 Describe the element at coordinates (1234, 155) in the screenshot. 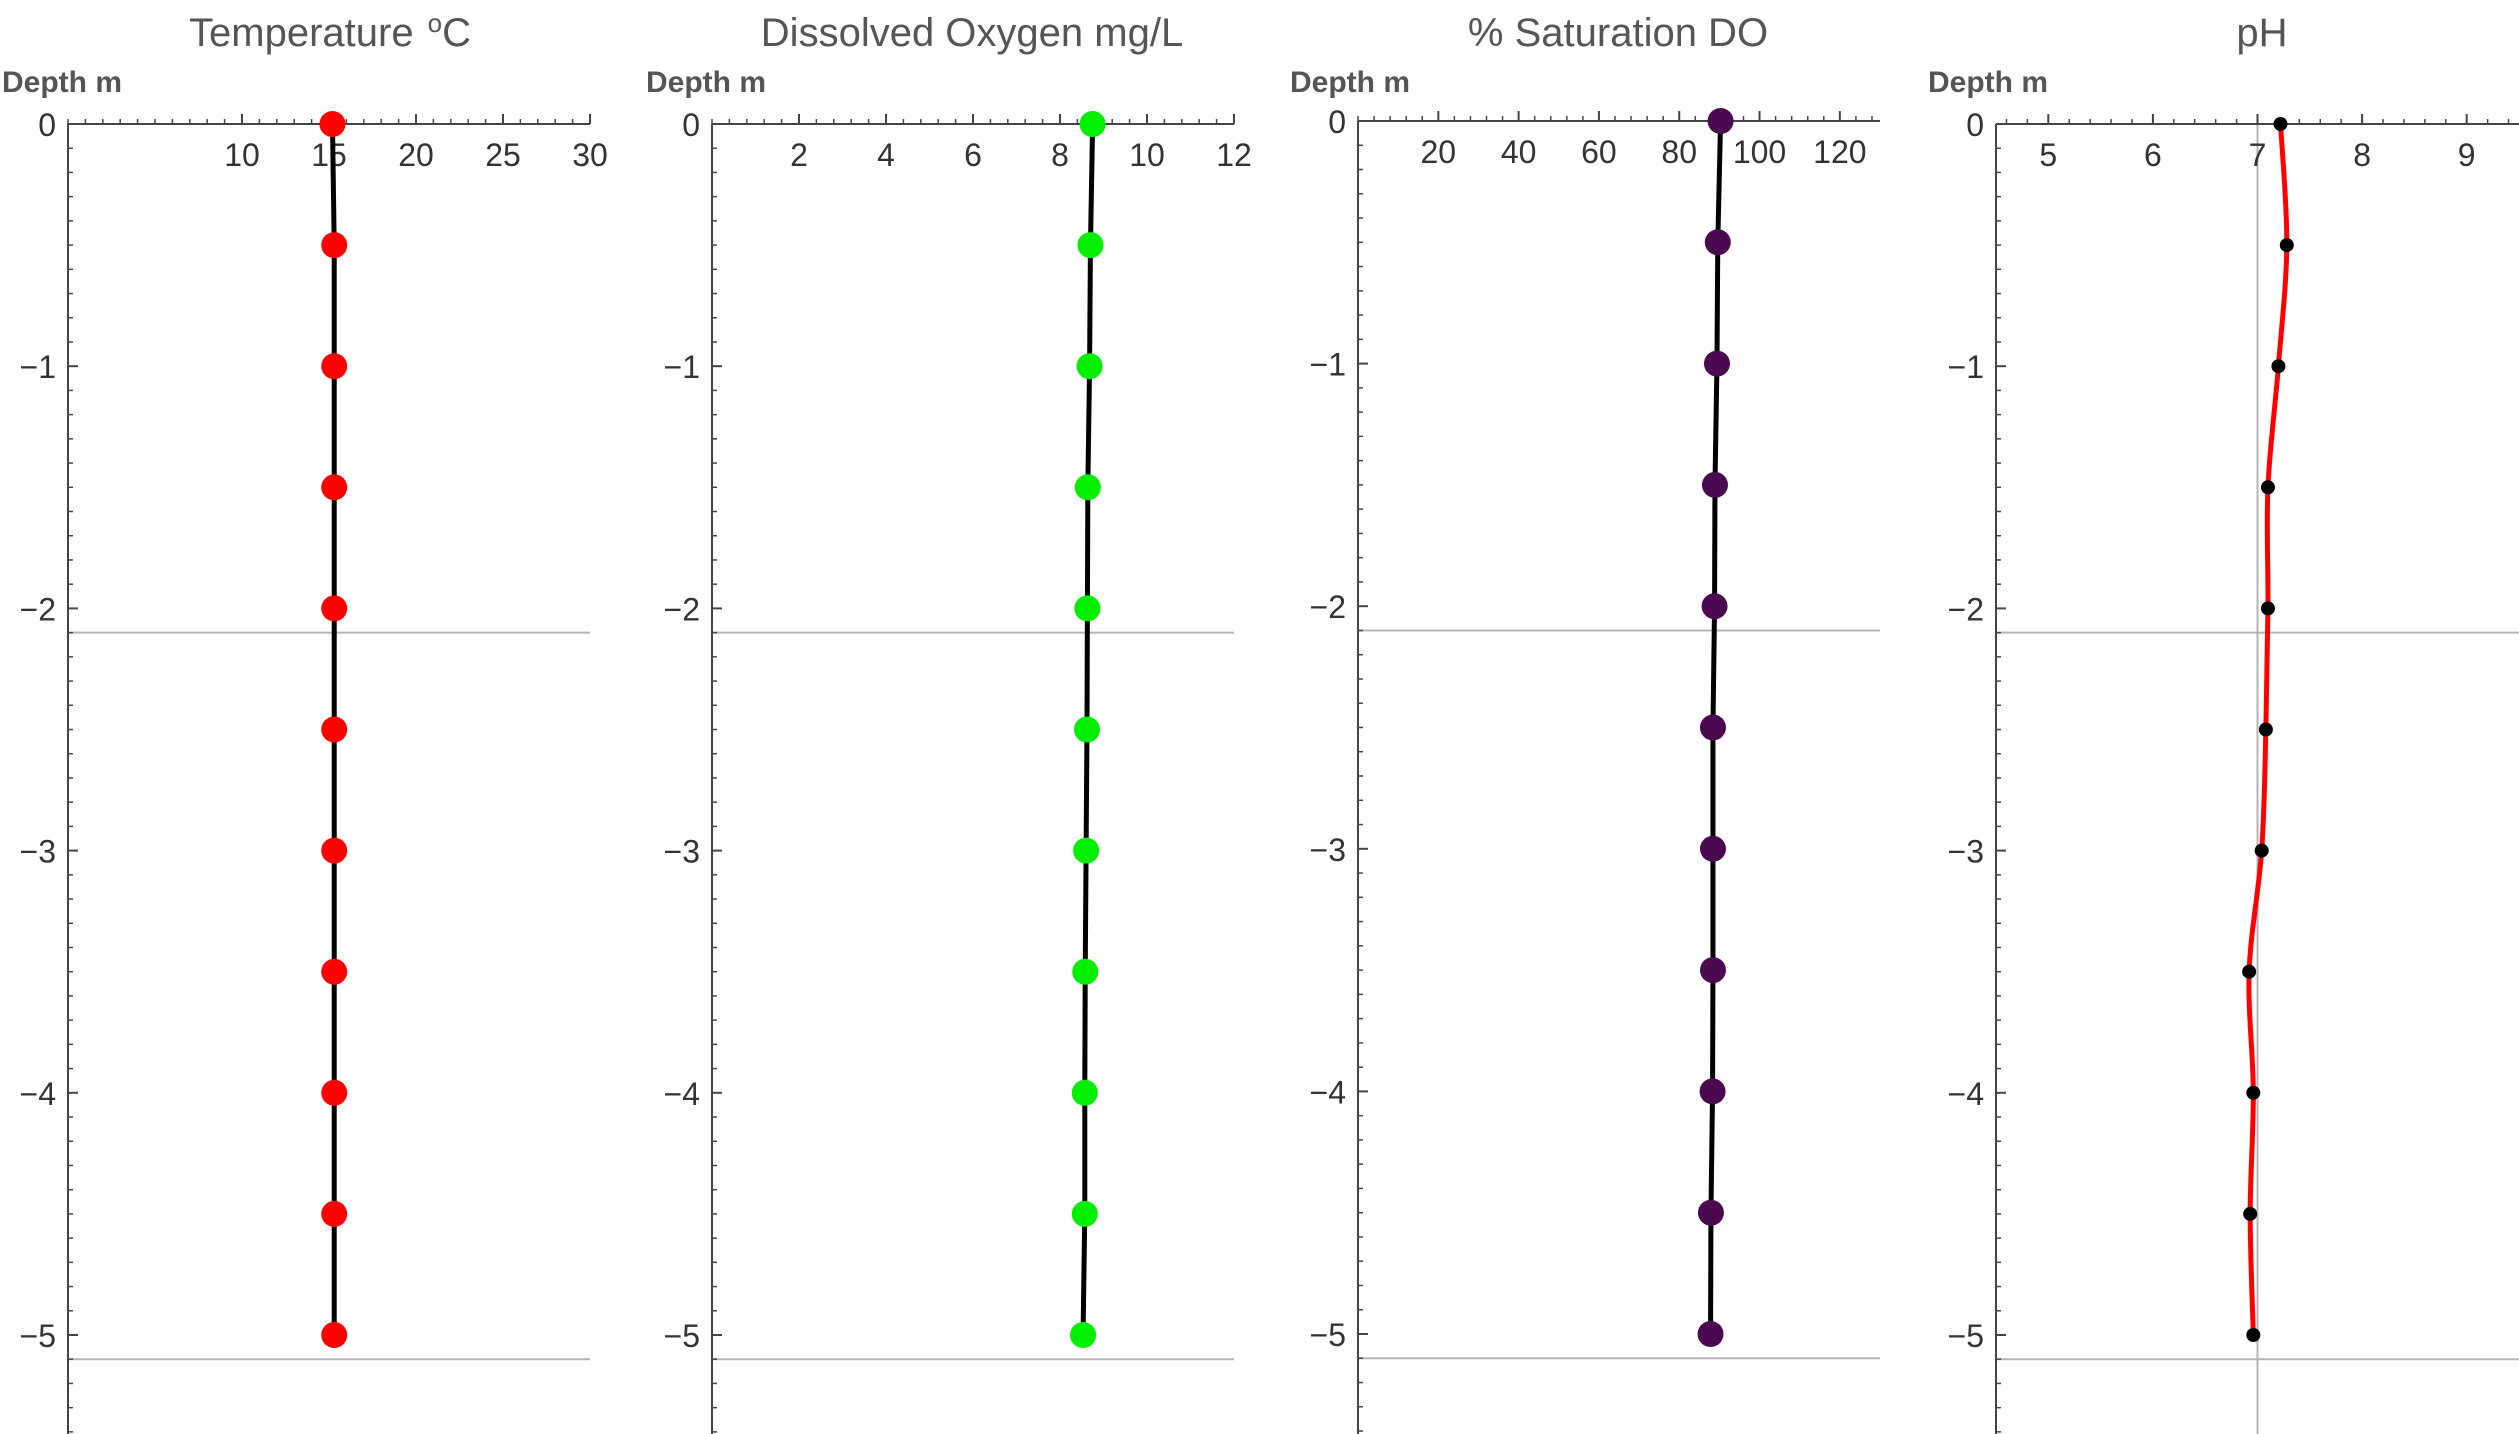

I see `x-tick-label: 12` at that location.